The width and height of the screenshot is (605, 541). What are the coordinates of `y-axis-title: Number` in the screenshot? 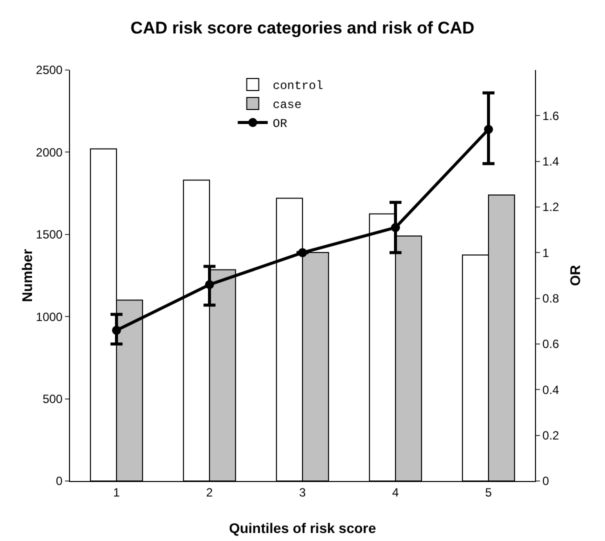 It's located at (27, 275).